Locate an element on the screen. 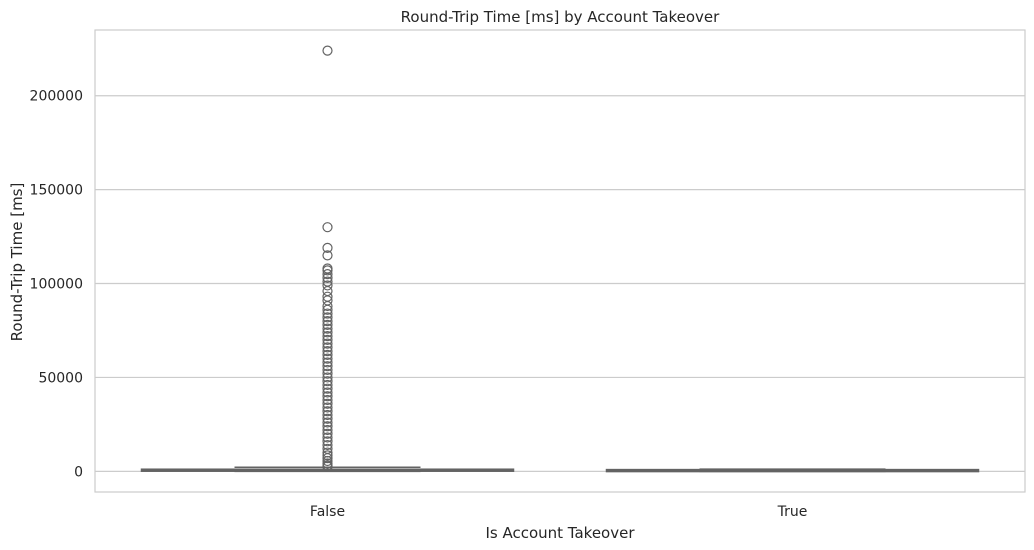 The height and width of the screenshot is (550, 1034). y-tick-label: 50000 is located at coordinates (60, 378).